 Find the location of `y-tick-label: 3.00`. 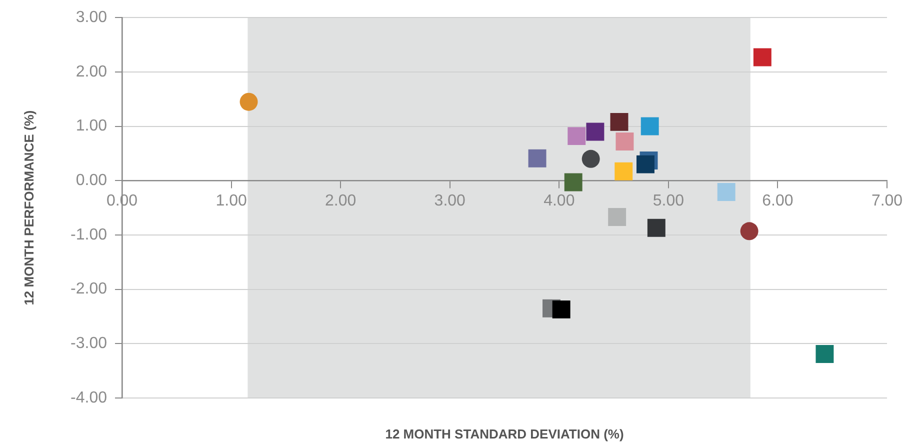

y-tick-label: 3.00 is located at coordinates (92, 17).